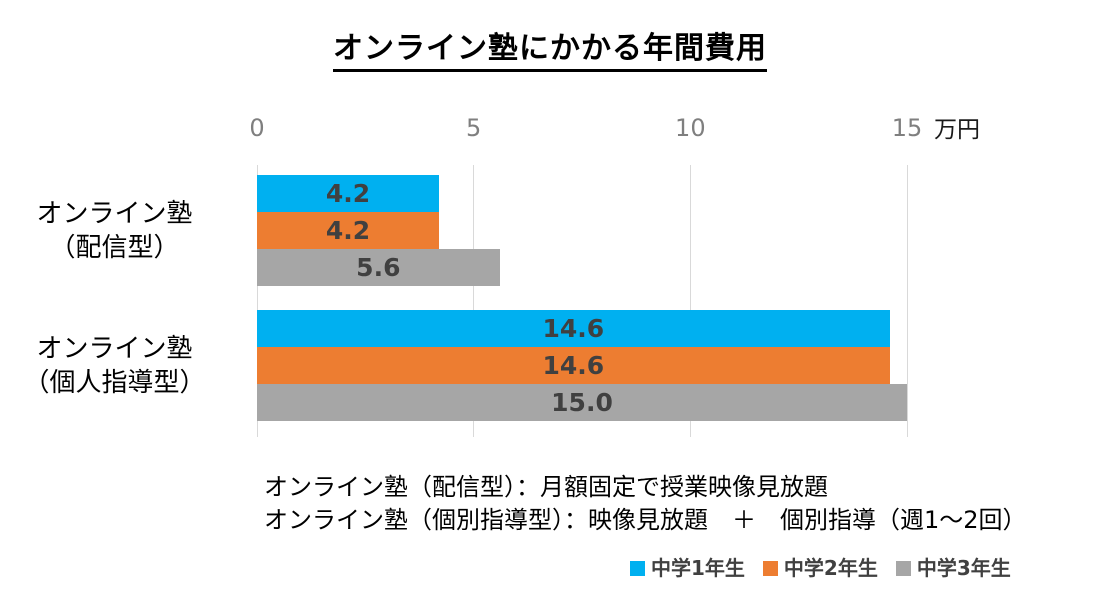 This screenshot has height=607, width=1120. I want to click on x-tick-label: 5, so click(474, 128).